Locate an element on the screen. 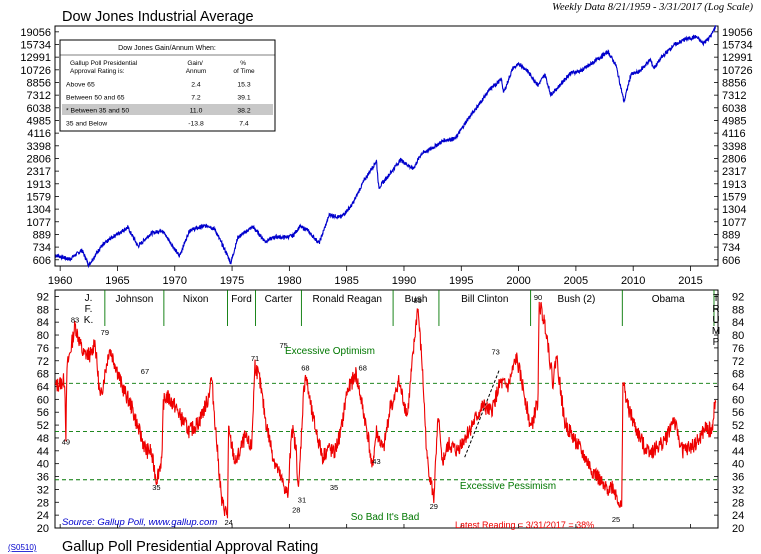  approval-value-label: 49 is located at coordinates (66, 442).